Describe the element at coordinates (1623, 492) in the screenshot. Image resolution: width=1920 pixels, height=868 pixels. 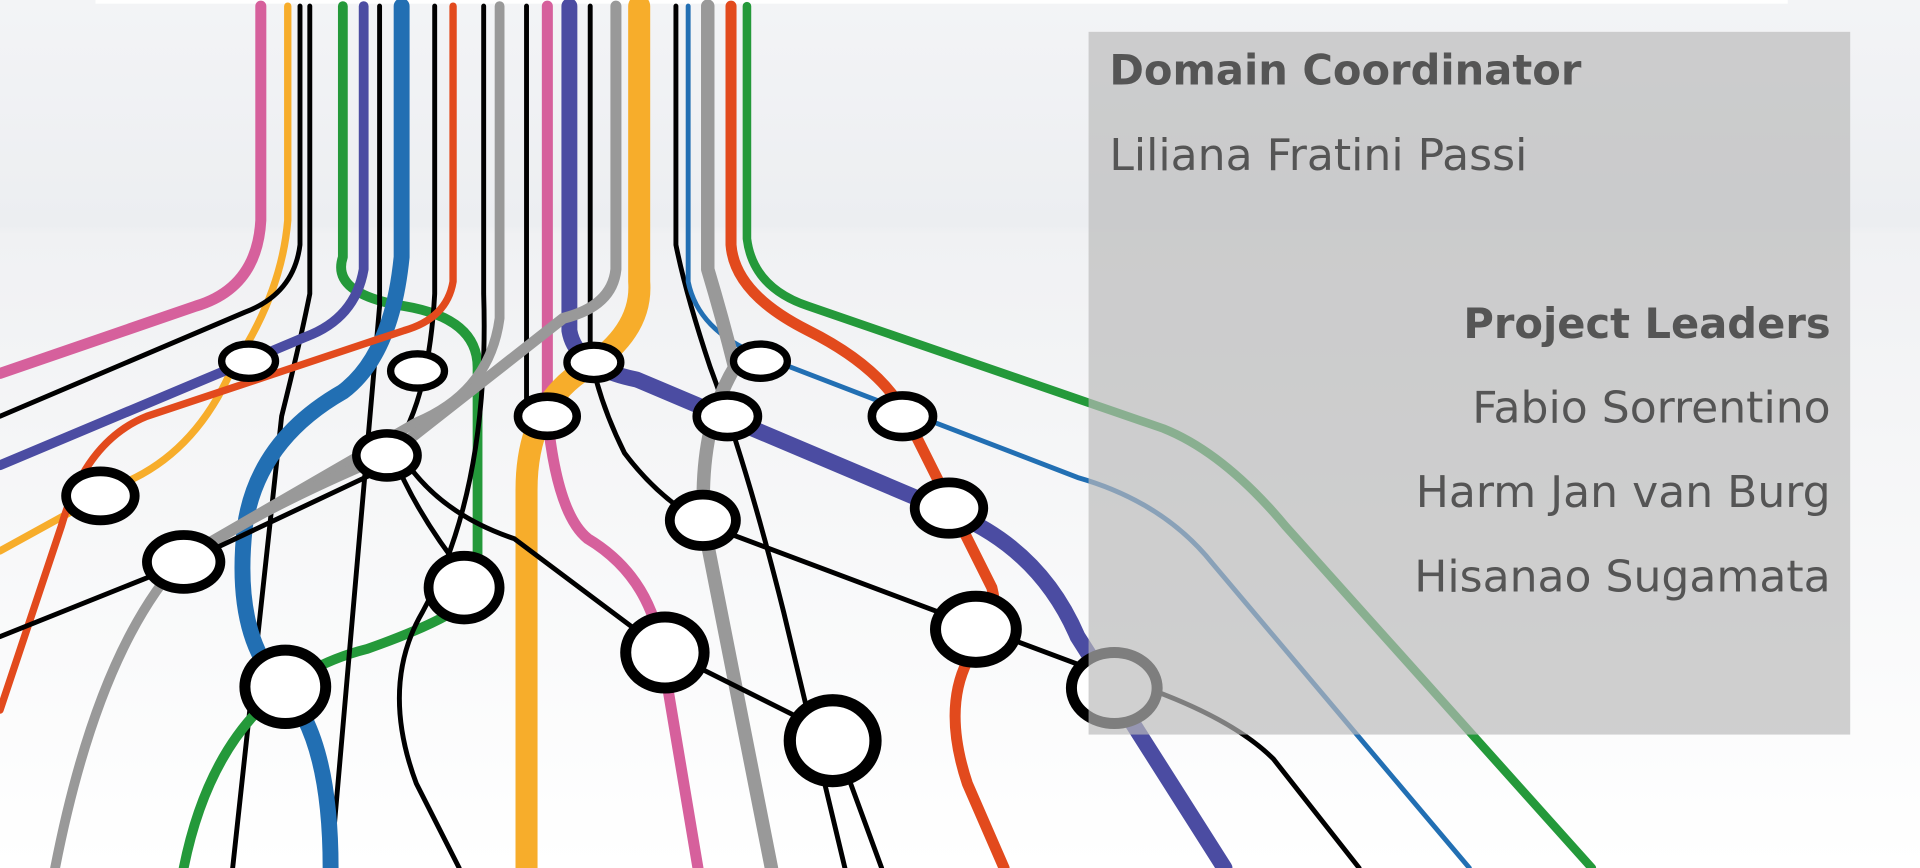
I see `leader-name: Harm Jan van Burg` at that location.